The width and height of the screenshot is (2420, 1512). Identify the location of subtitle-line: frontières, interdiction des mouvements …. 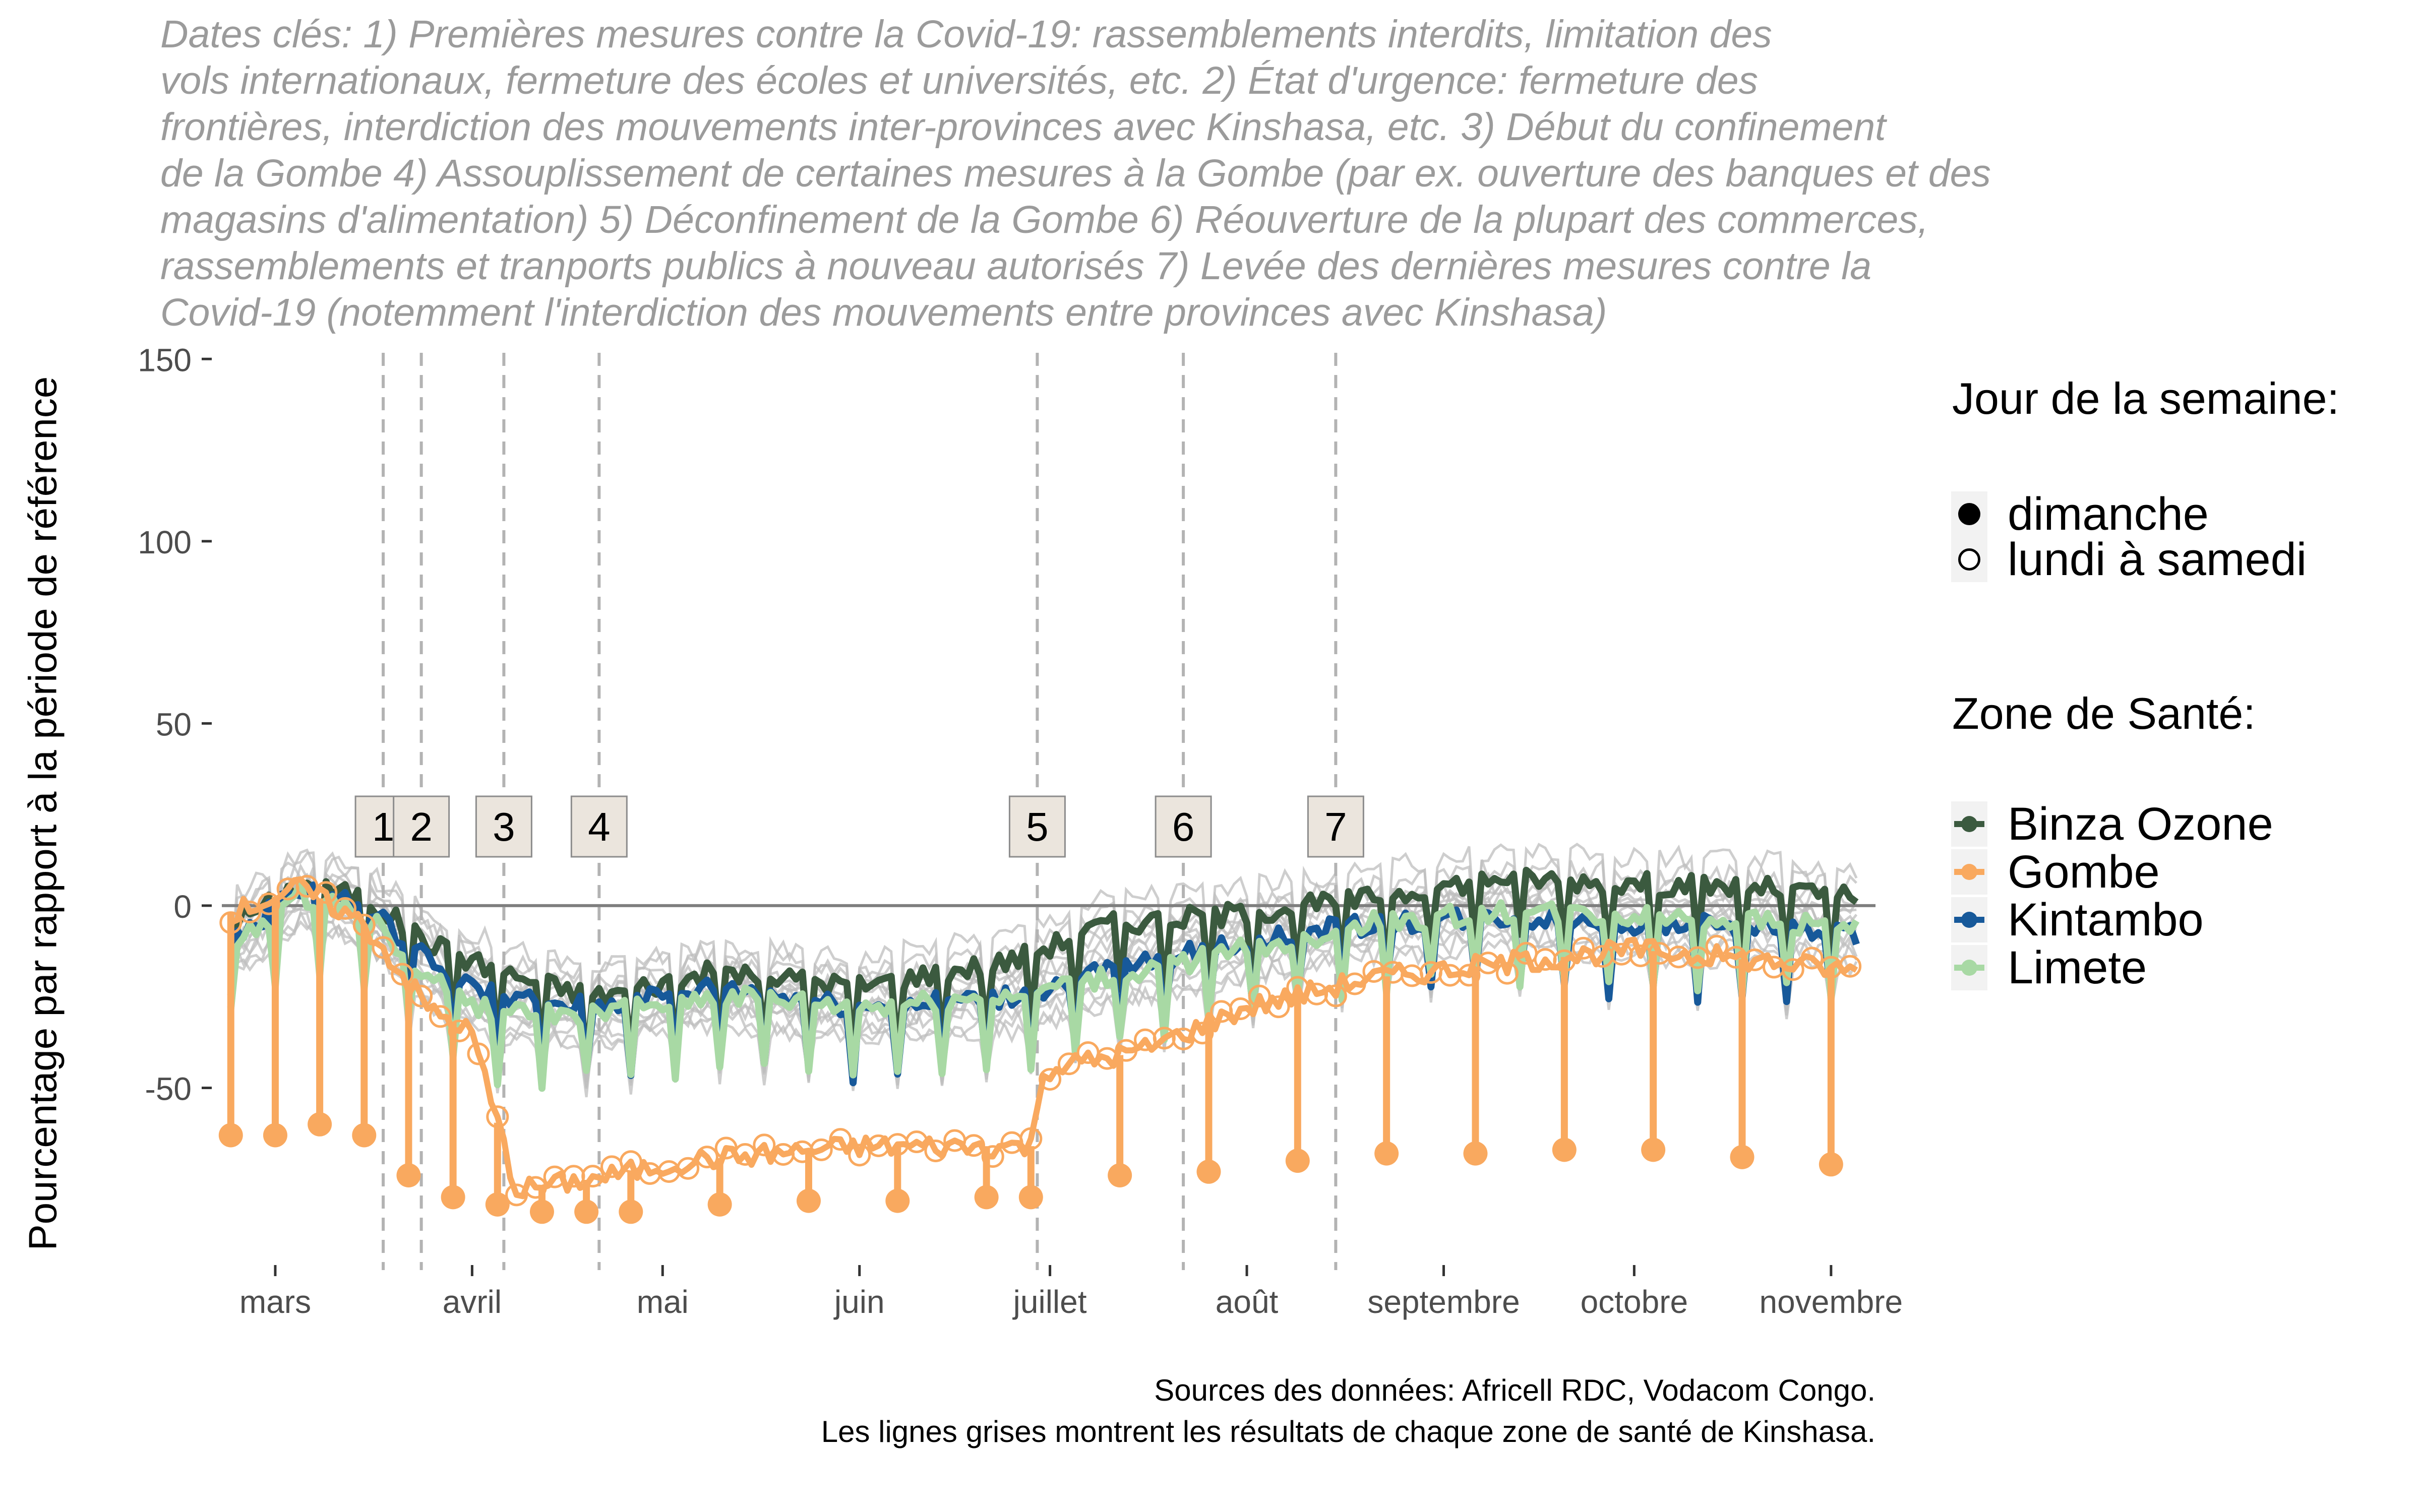
(1023, 127).